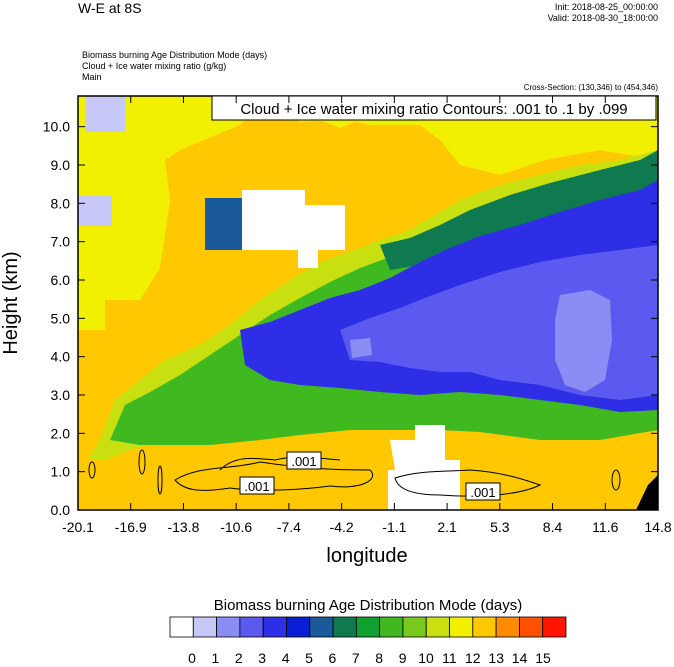 The image size is (674, 667). What do you see at coordinates (368, 641) in the screenshot?
I see `colorbar: 0 1 2 3 4 5 6 7 8 9 10 11 12 13 14 15` at bounding box center [368, 641].